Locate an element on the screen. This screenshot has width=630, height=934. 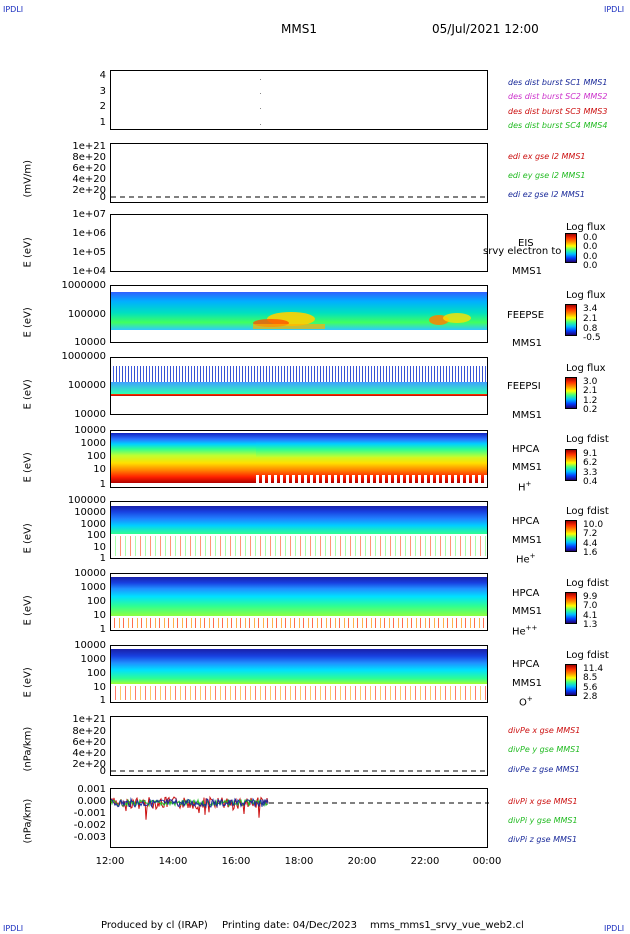
ylabel-divpi: (nPa/km) is located at coordinates (28, 821).